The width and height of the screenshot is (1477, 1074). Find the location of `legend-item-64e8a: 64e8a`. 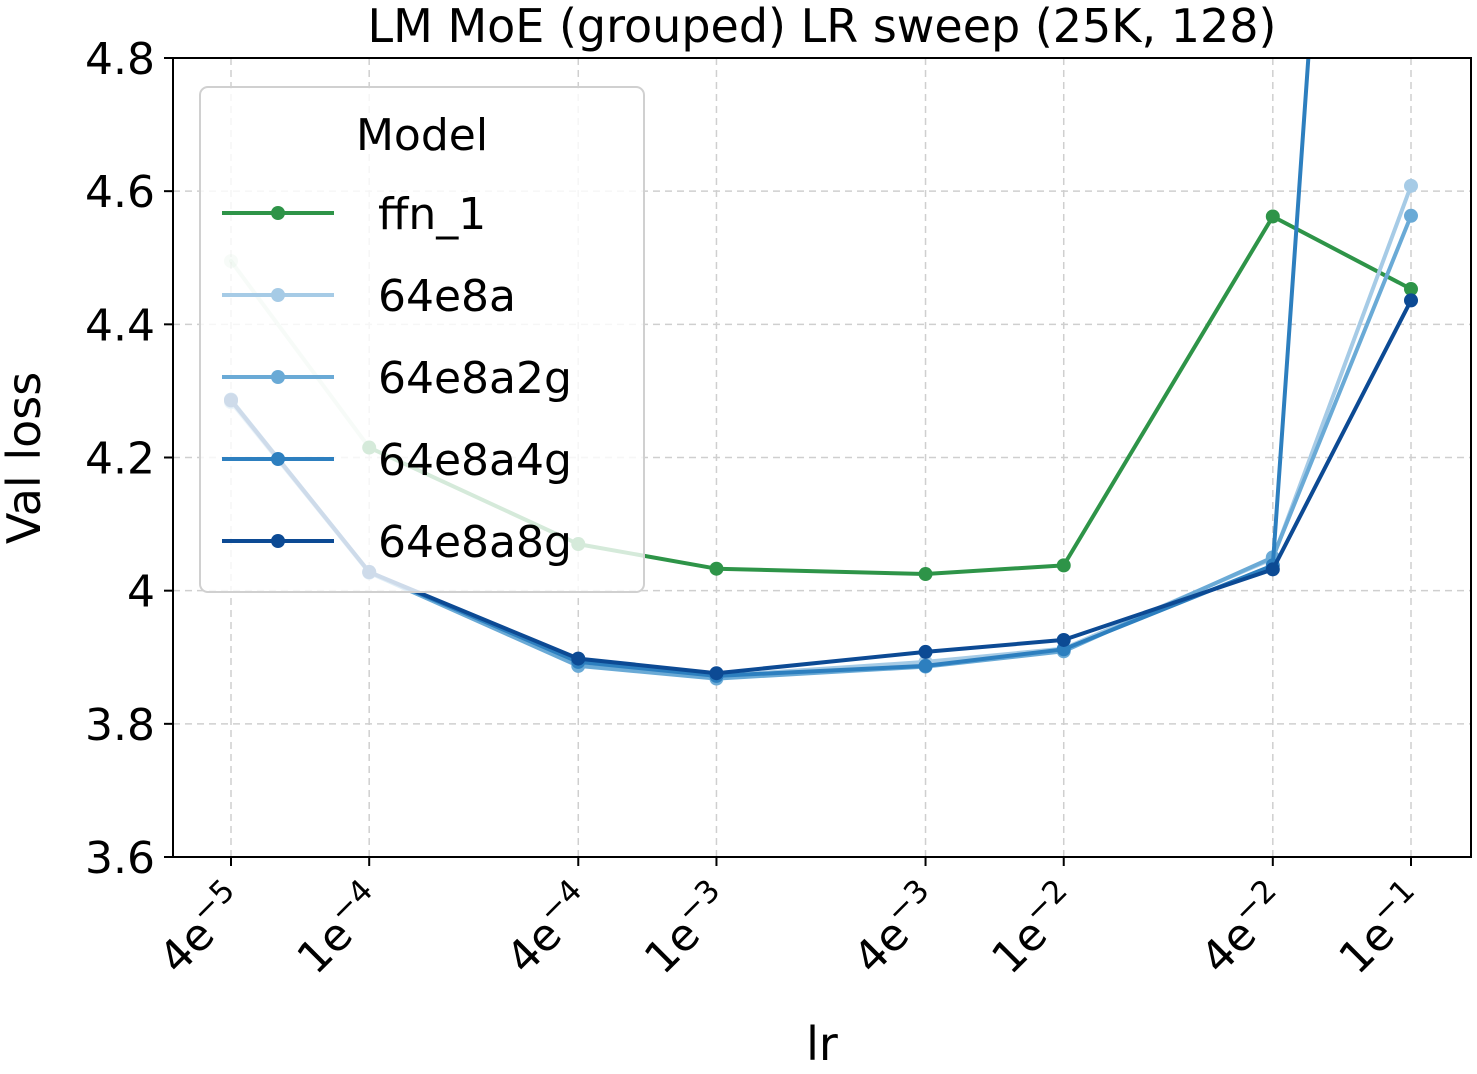

legend-item-64e8a: 64e8a is located at coordinates (369, 296).